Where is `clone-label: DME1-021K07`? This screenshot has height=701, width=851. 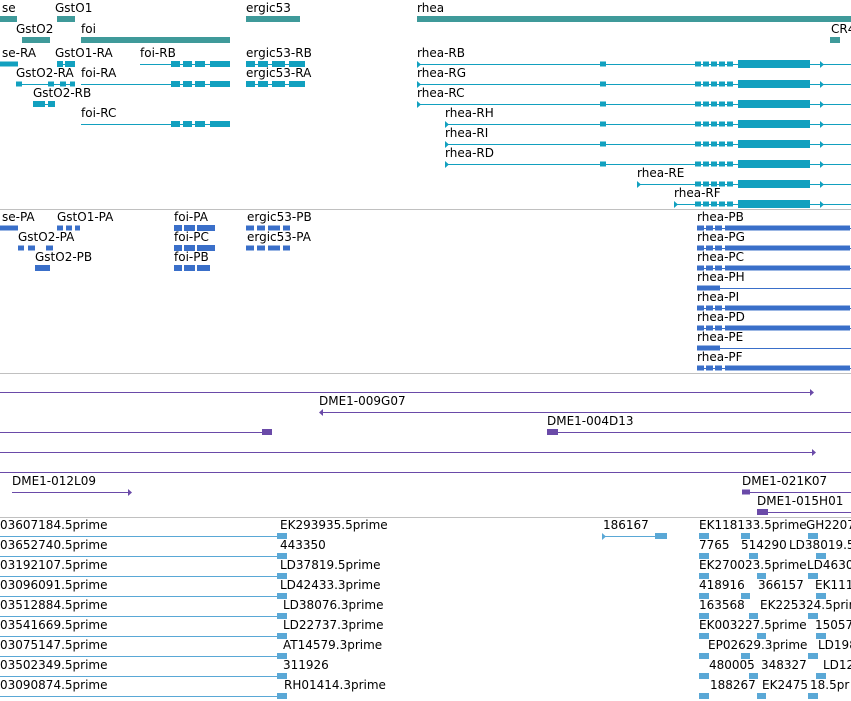 clone-label: DME1-021K07 is located at coordinates (785, 481).